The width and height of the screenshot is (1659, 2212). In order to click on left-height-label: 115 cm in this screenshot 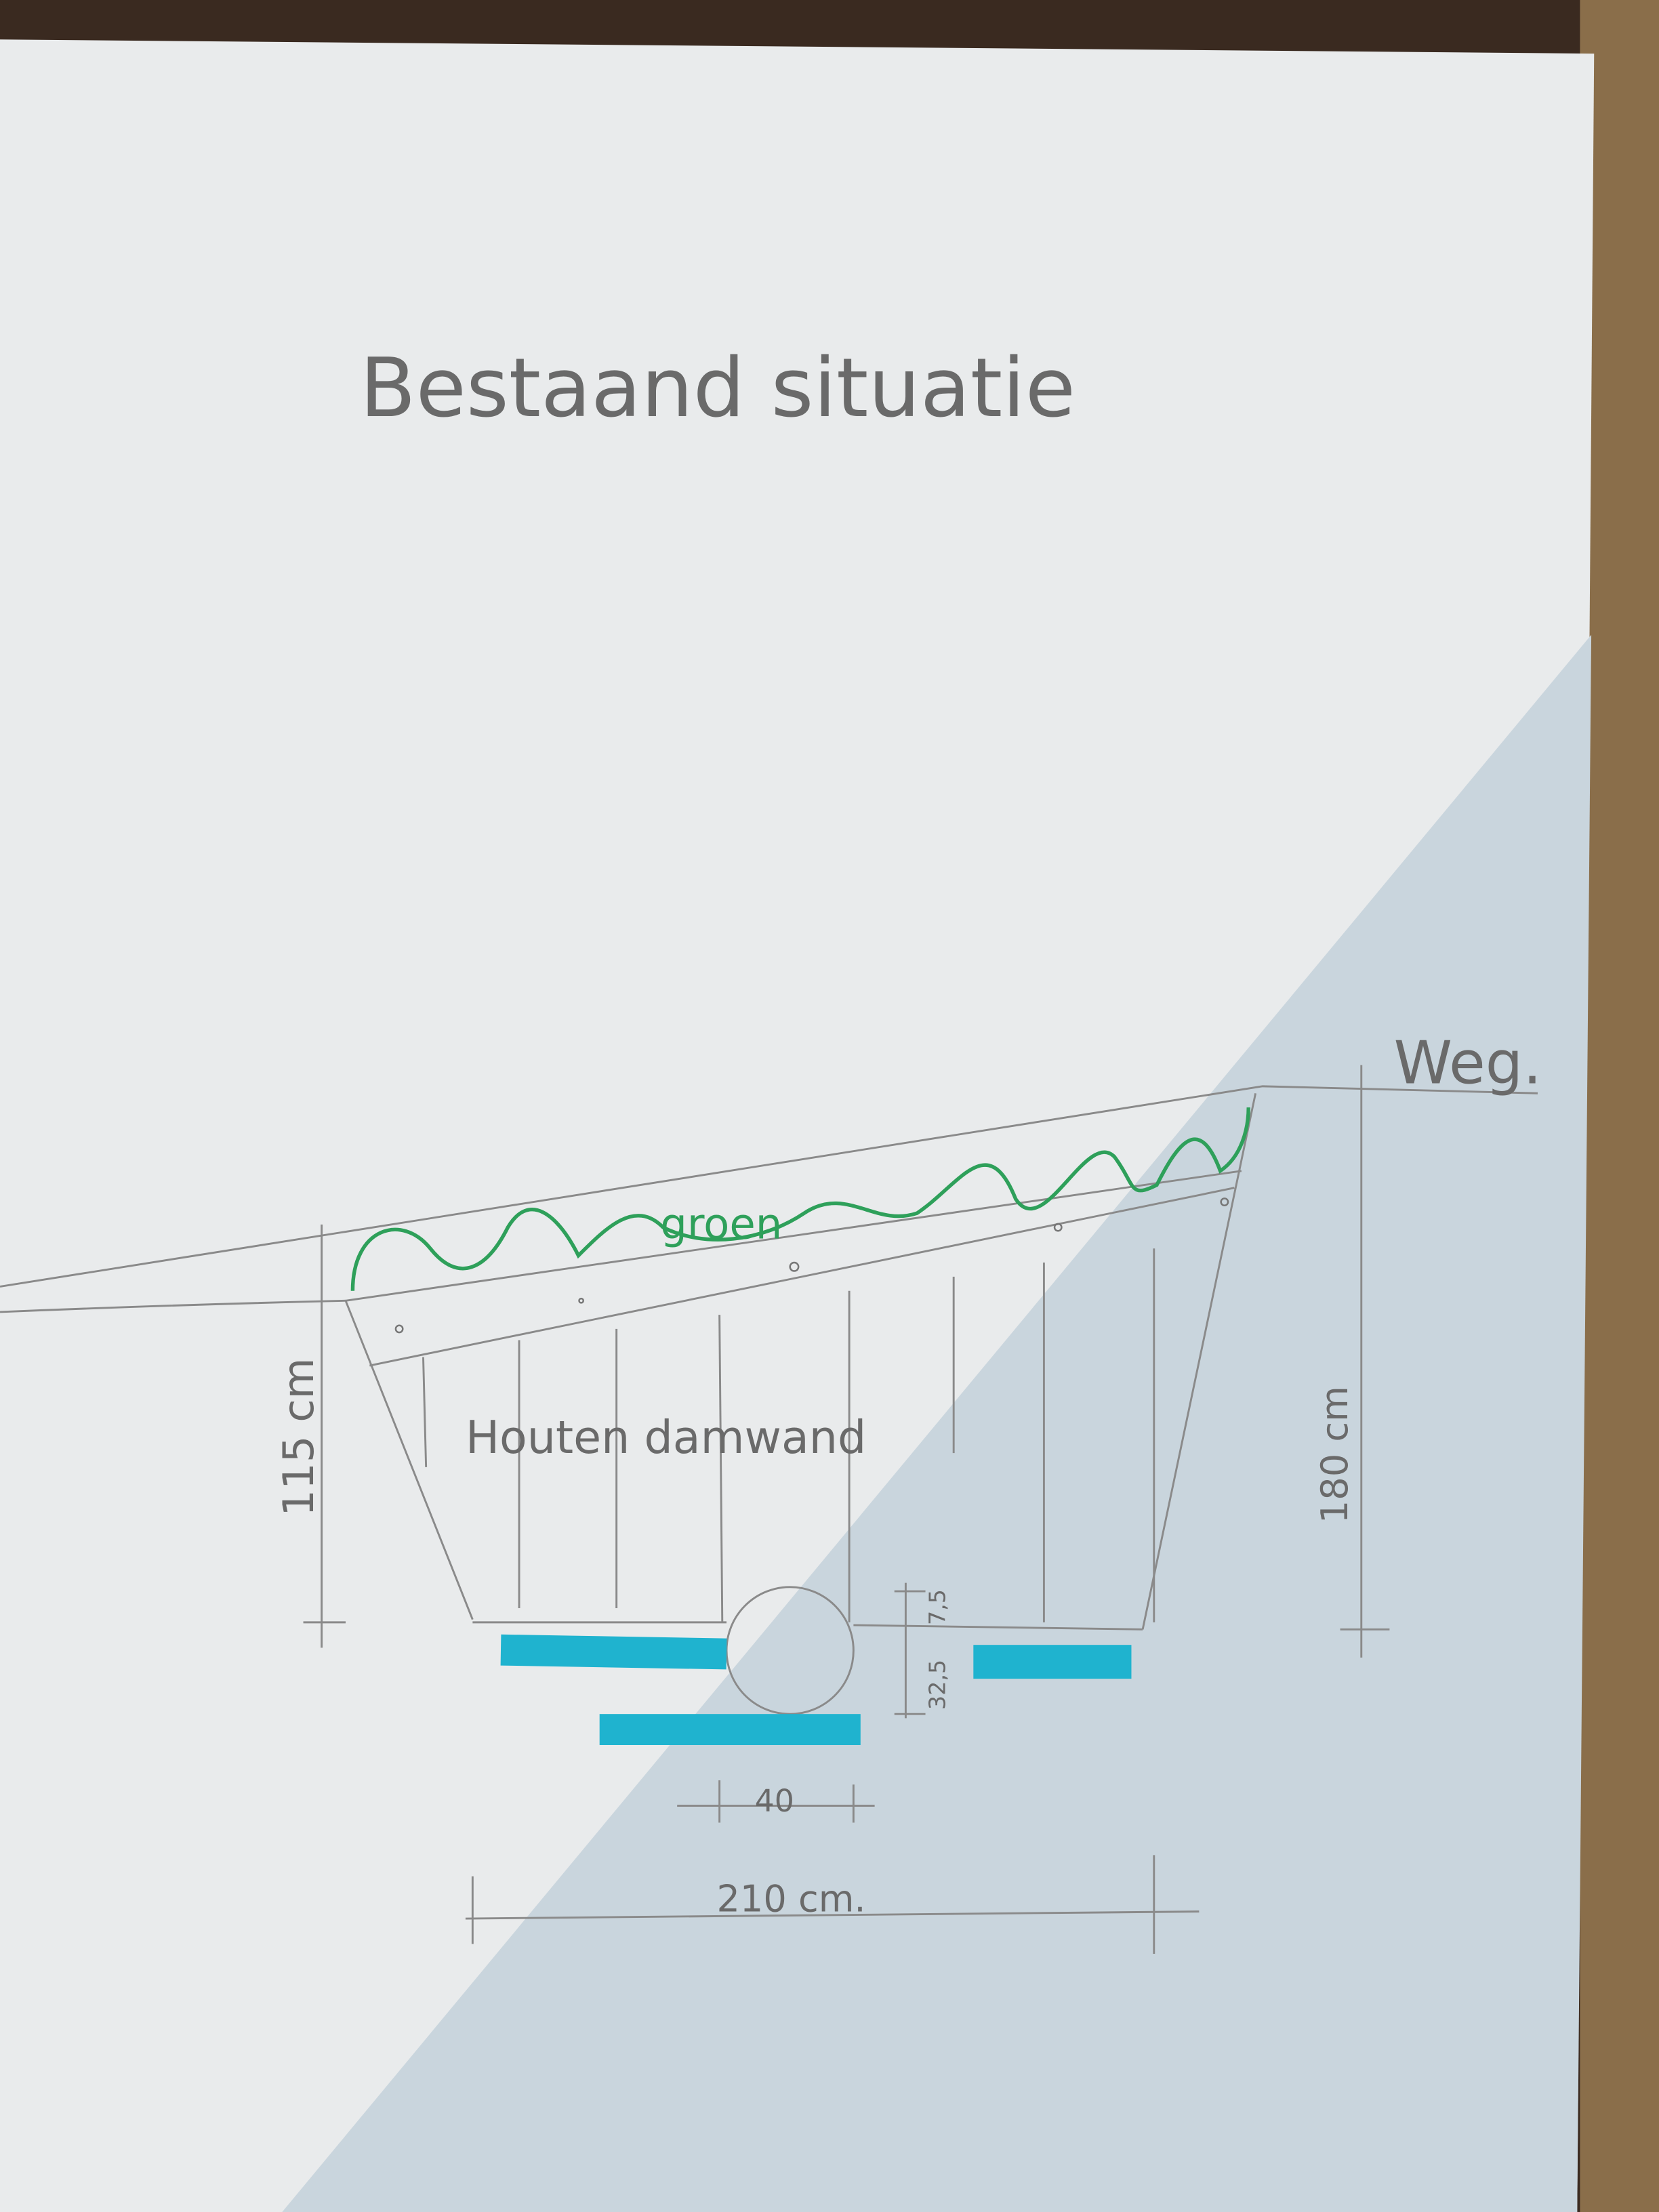, I will do `click(298, 1438)`.